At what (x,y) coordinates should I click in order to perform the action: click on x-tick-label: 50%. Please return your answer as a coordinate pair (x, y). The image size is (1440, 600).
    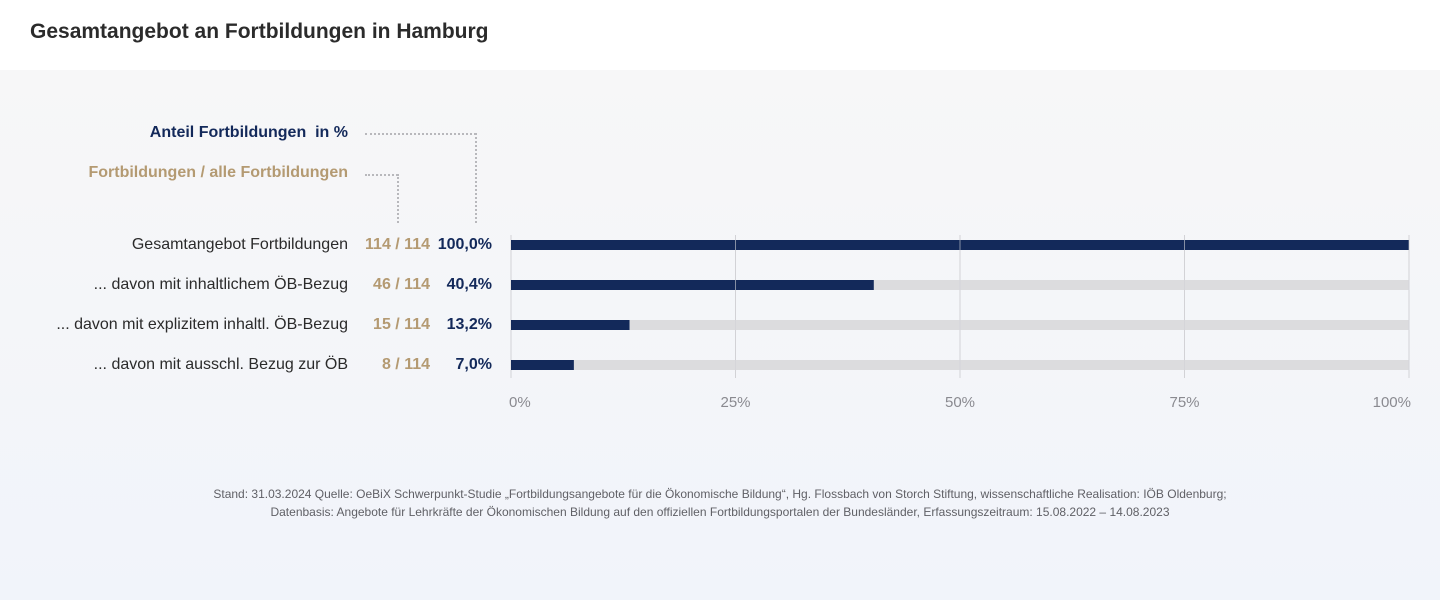
    Looking at the image, I should click on (960, 402).